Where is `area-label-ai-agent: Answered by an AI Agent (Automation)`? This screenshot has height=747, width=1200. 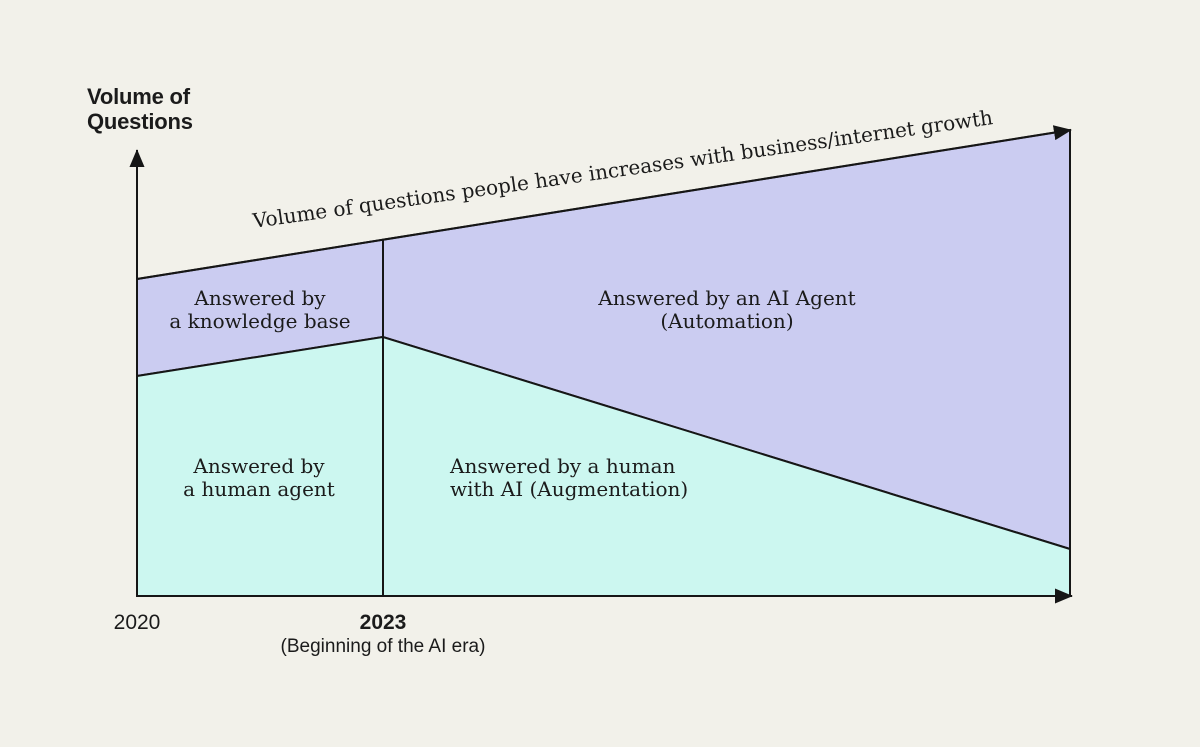 area-label-ai-agent: Answered by an AI Agent (Automation) is located at coordinates (726, 310).